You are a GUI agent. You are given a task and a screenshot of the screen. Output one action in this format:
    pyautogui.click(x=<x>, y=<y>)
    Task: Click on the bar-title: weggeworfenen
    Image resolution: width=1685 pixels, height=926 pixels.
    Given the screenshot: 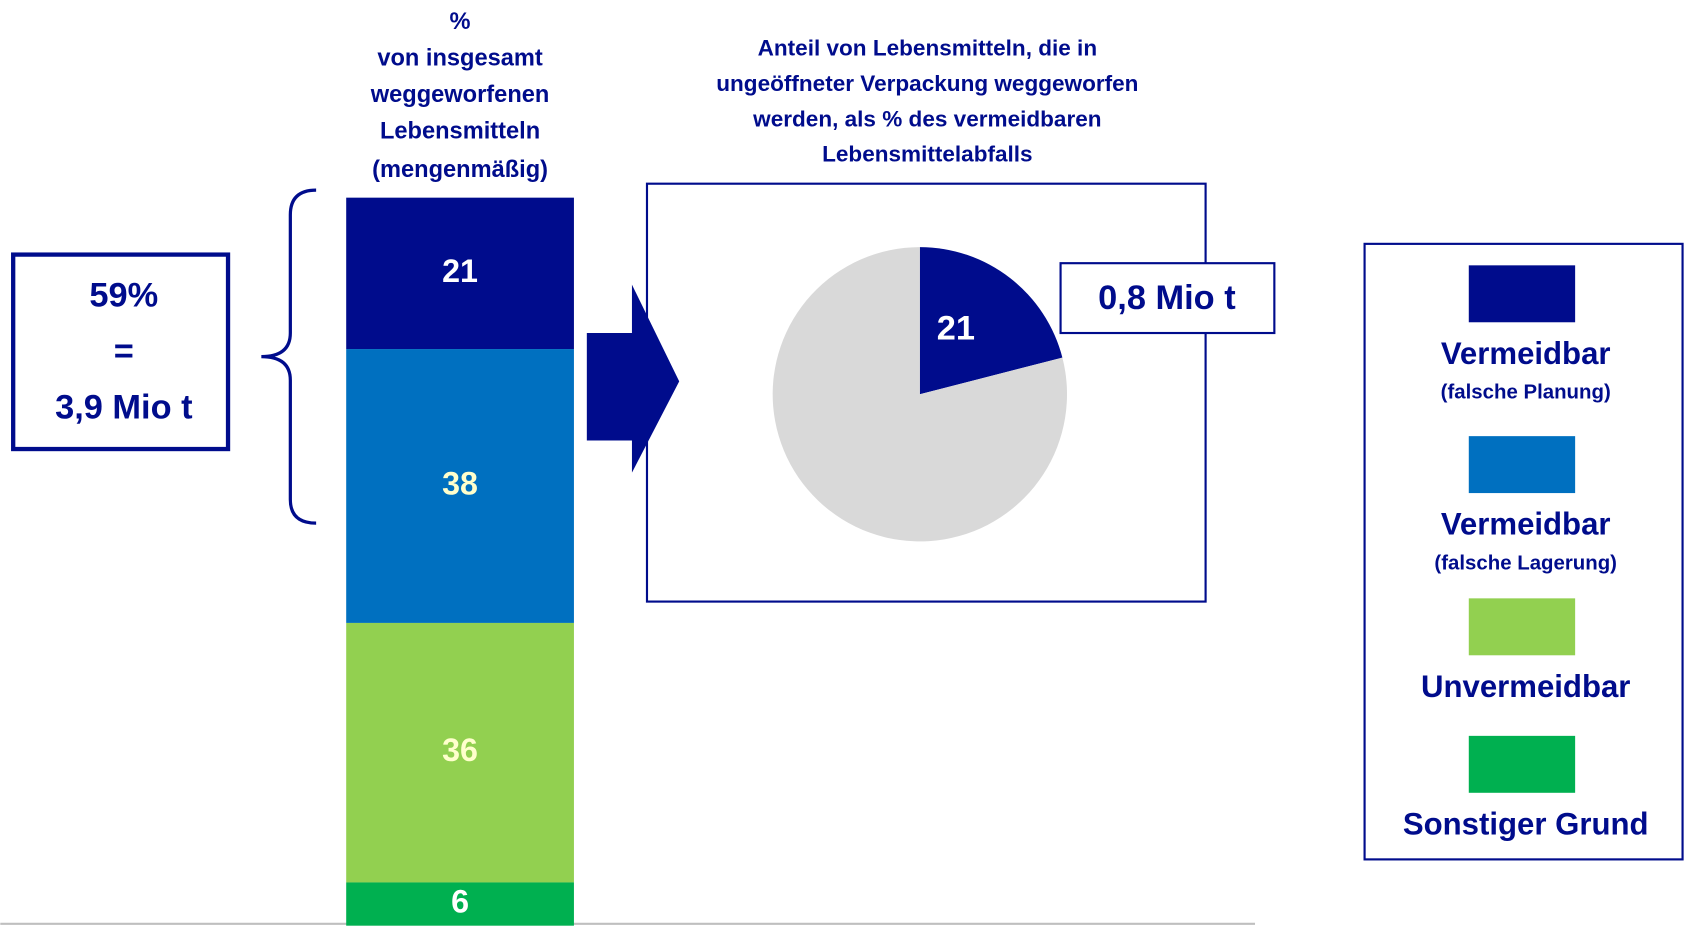 What is the action you would take?
    pyautogui.click(x=460, y=95)
    